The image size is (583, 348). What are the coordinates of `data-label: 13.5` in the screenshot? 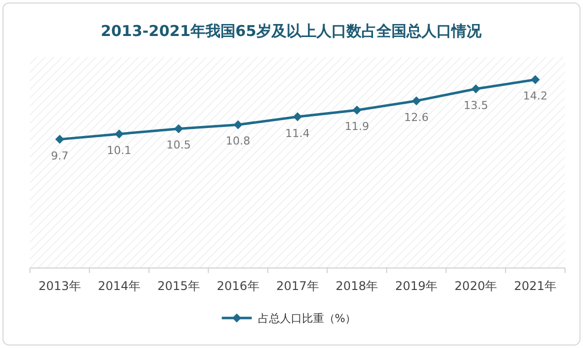 It's located at (476, 105).